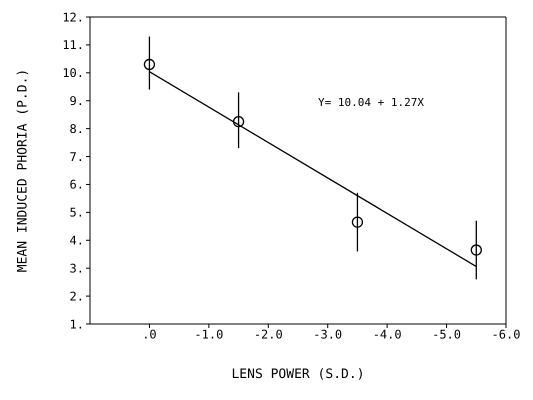 The height and width of the screenshot is (400, 533). Describe the element at coordinates (371, 102) in the screenshot. I see `annotation: Y= 10.04 + 1.27X` at that location.